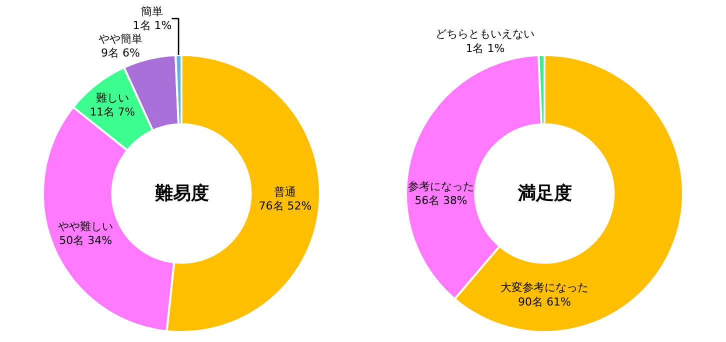 This screenshot has width=726, height=342. I want to click on slice-label: どちらともいえない, so click(485, 34).